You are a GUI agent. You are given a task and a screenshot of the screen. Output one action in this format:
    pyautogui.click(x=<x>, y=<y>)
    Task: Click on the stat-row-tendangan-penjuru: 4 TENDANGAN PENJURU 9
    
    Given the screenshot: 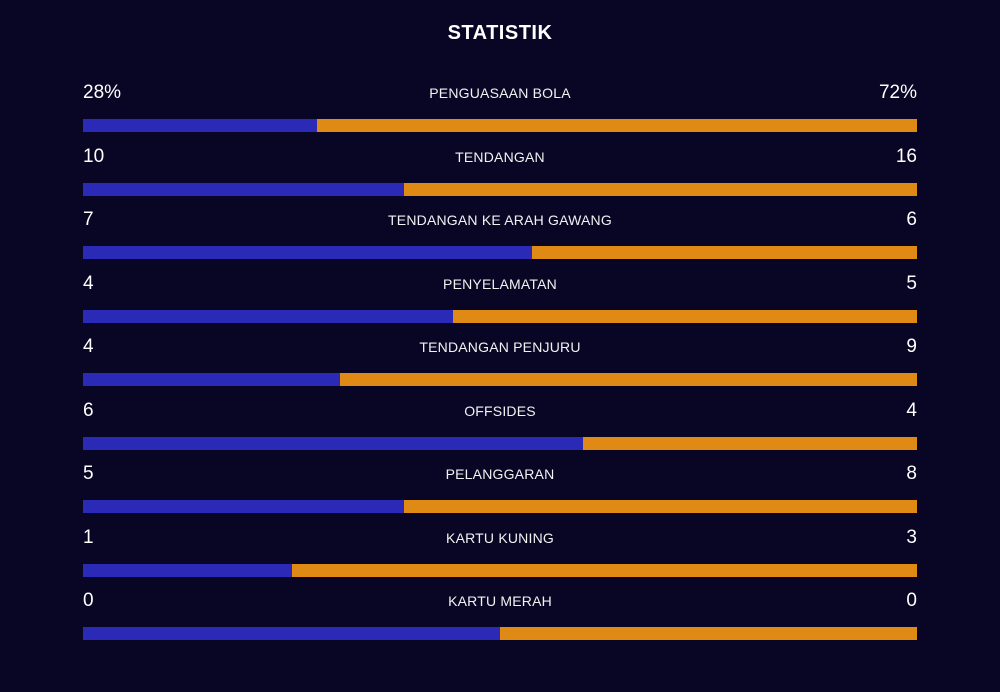 What is the action you would take?
    pyautogui.click(x=500, y=366)
    